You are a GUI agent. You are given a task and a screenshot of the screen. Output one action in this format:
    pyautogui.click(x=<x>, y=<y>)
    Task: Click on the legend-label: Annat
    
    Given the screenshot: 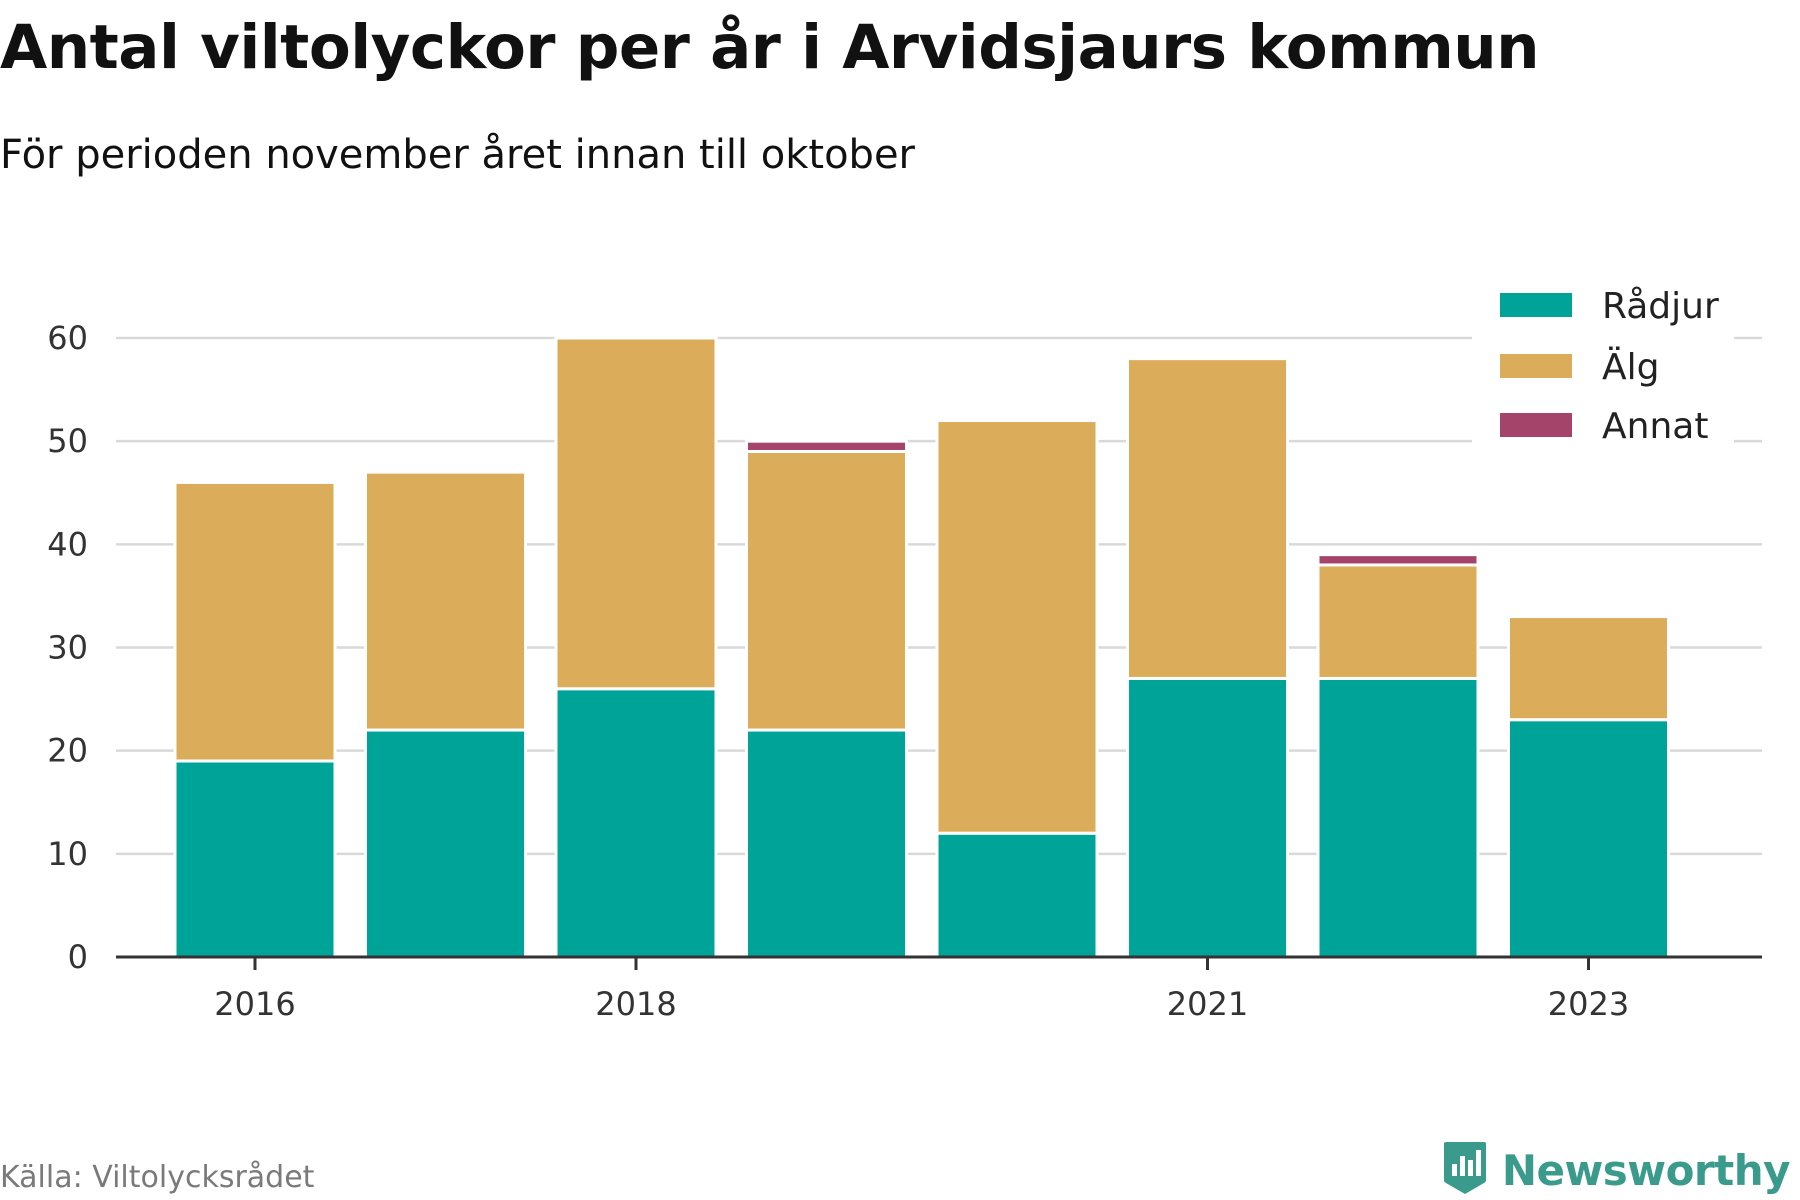 What is the action you would take?
    pyautogui.click(x=1655, y=426)
    